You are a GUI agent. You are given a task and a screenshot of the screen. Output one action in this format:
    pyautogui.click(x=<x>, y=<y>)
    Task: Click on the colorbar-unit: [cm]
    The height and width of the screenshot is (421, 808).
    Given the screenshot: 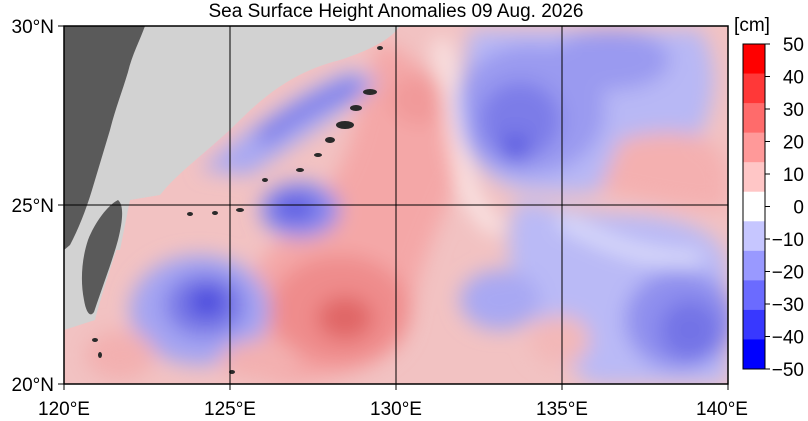 What is the action you would take?
    pyautogui.click(x=752, y=25)
    